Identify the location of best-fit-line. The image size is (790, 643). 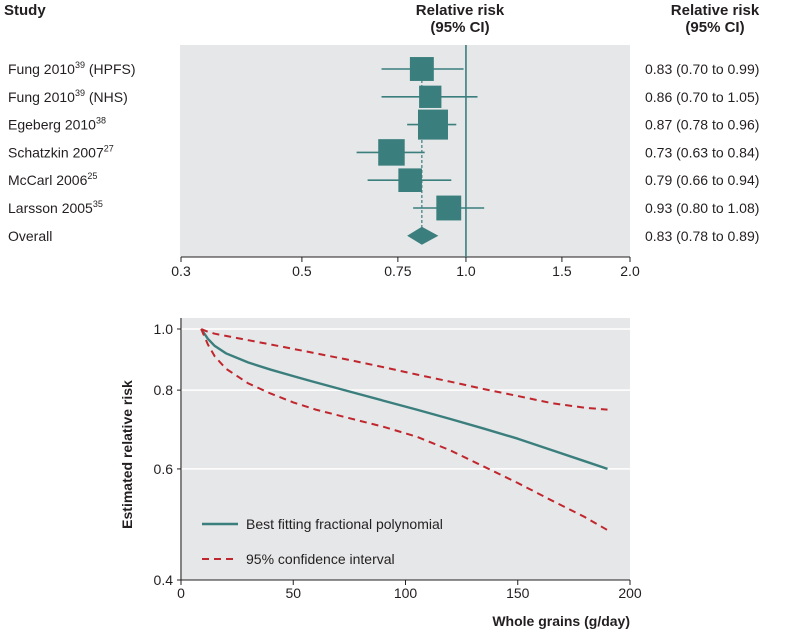
(404, 399).